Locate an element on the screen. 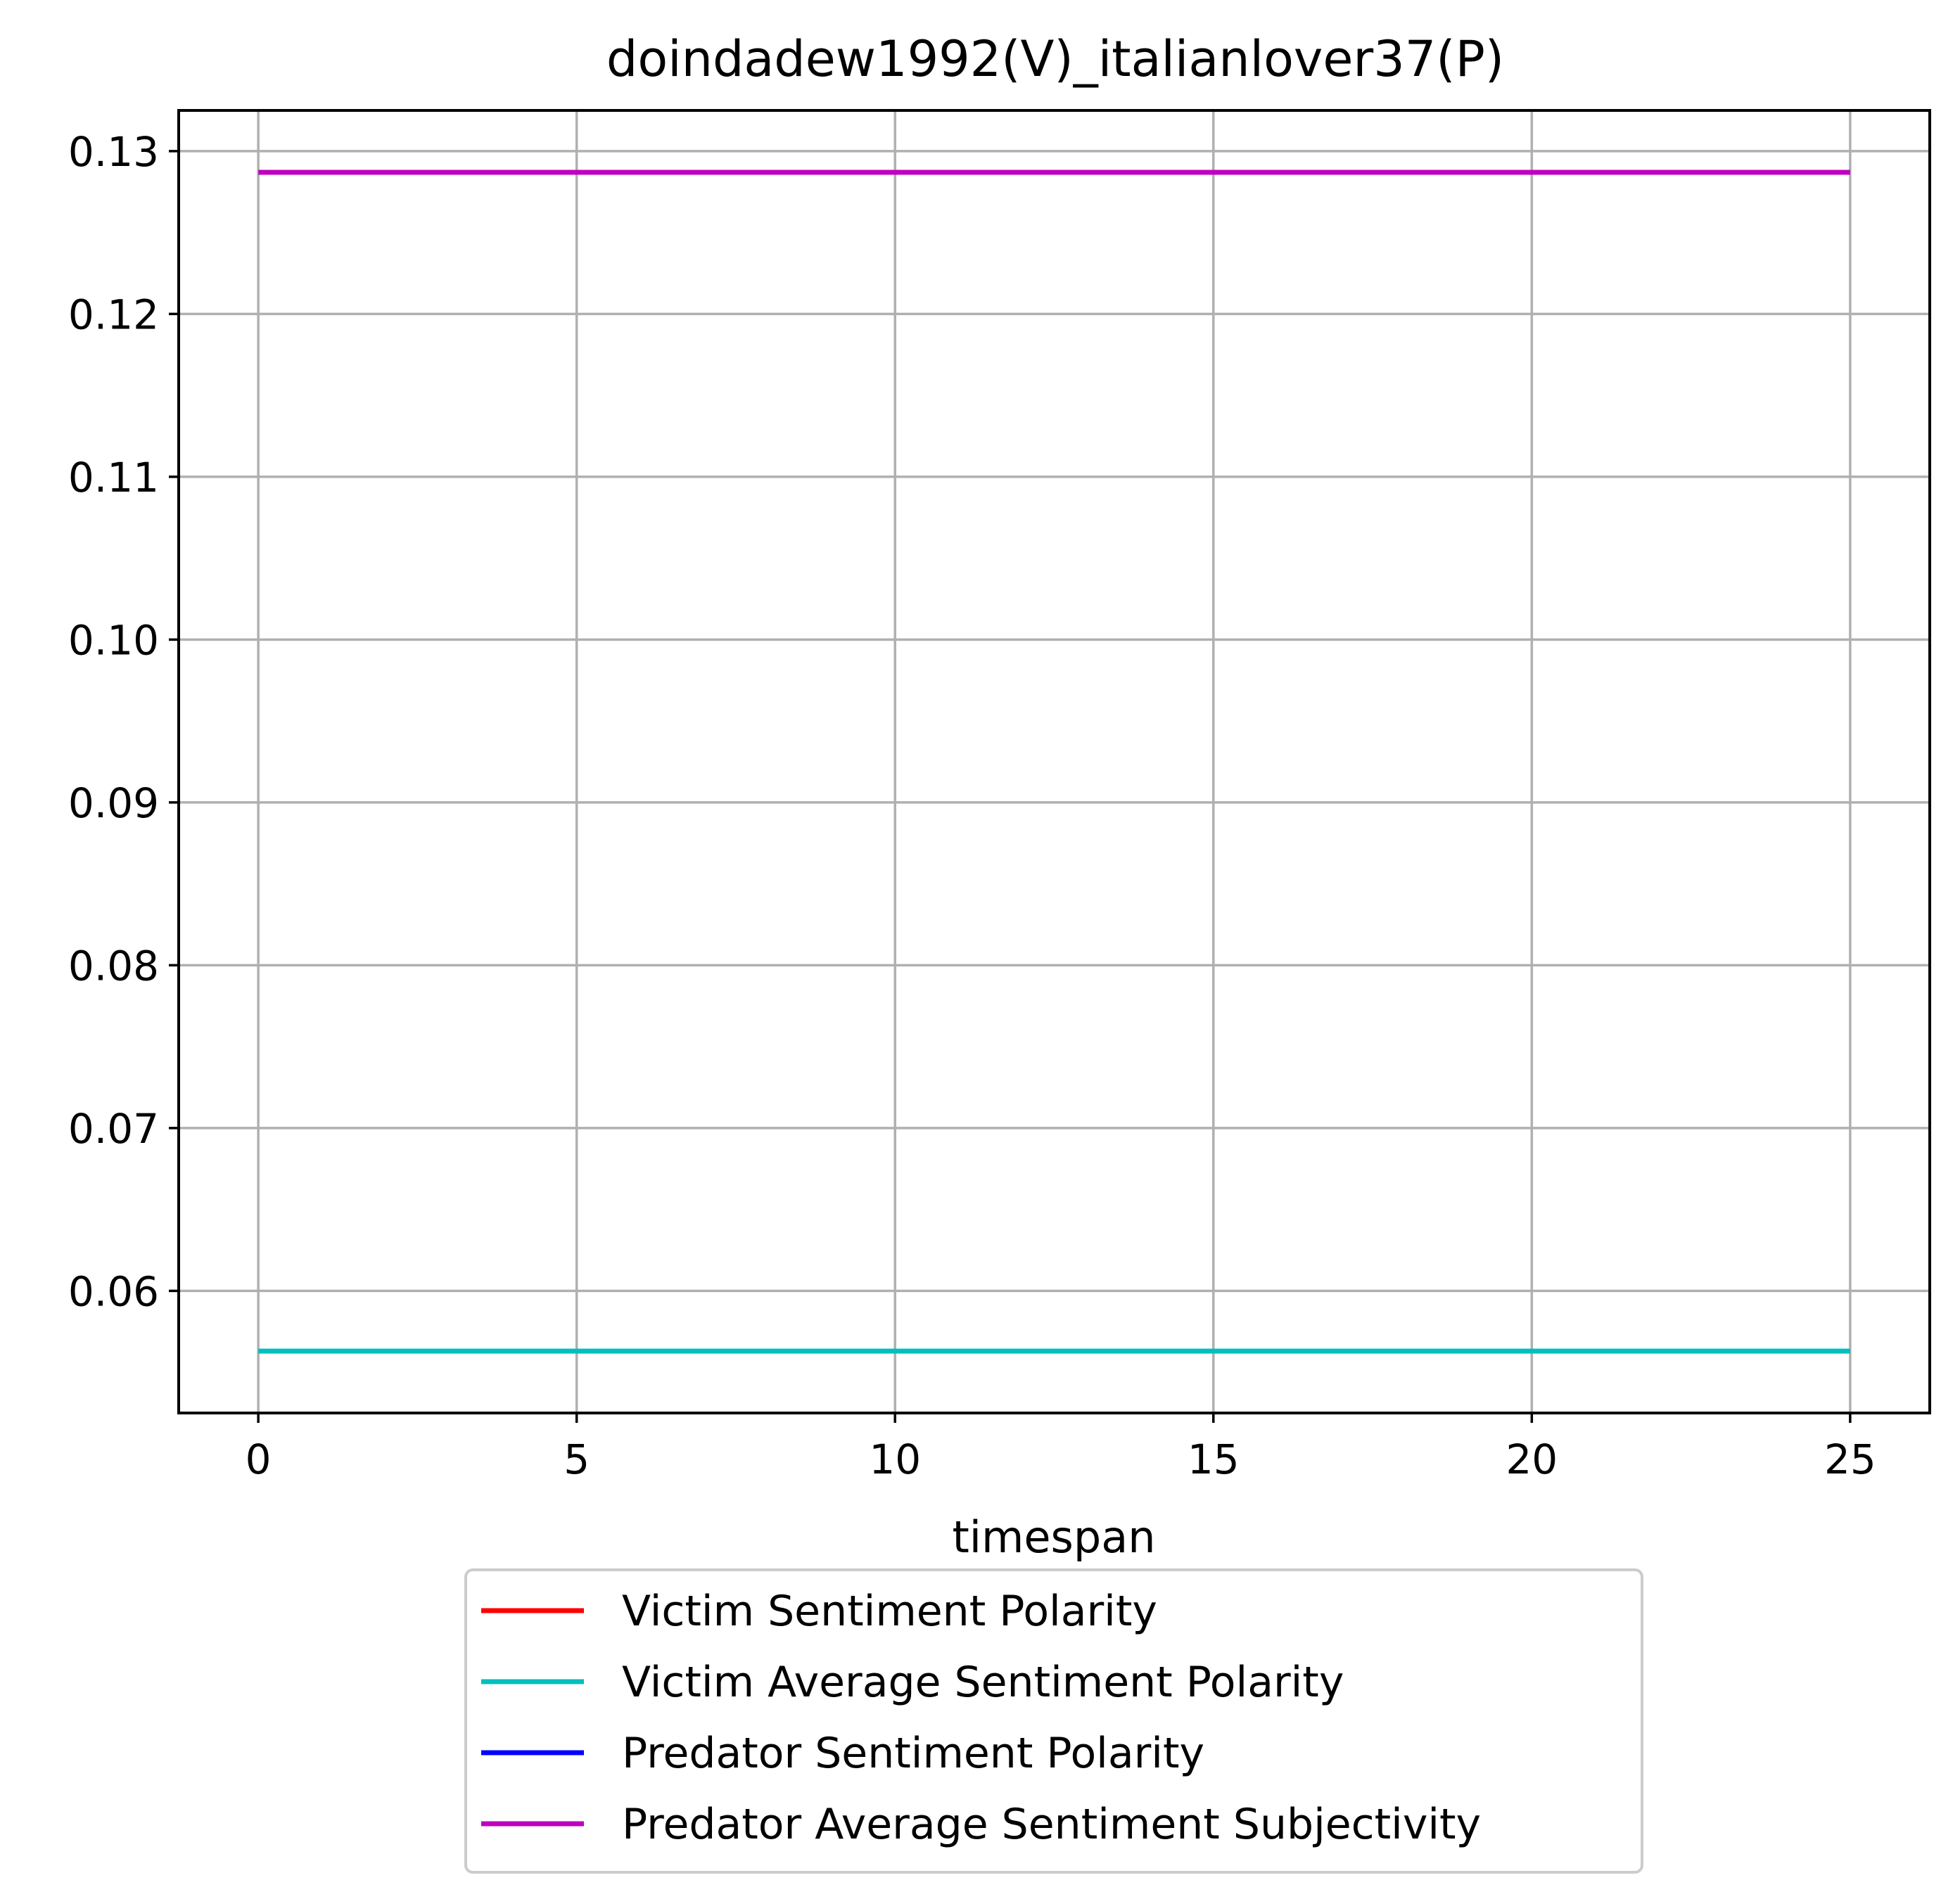  y-tick-label: 0.06 is located at coordinates (113, 1291).